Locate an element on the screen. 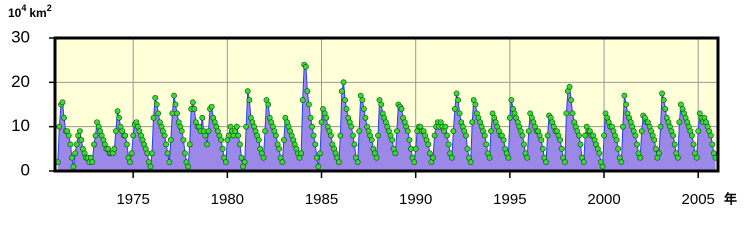  x-tick-label: 2005 is located at coordinates (698, 199).